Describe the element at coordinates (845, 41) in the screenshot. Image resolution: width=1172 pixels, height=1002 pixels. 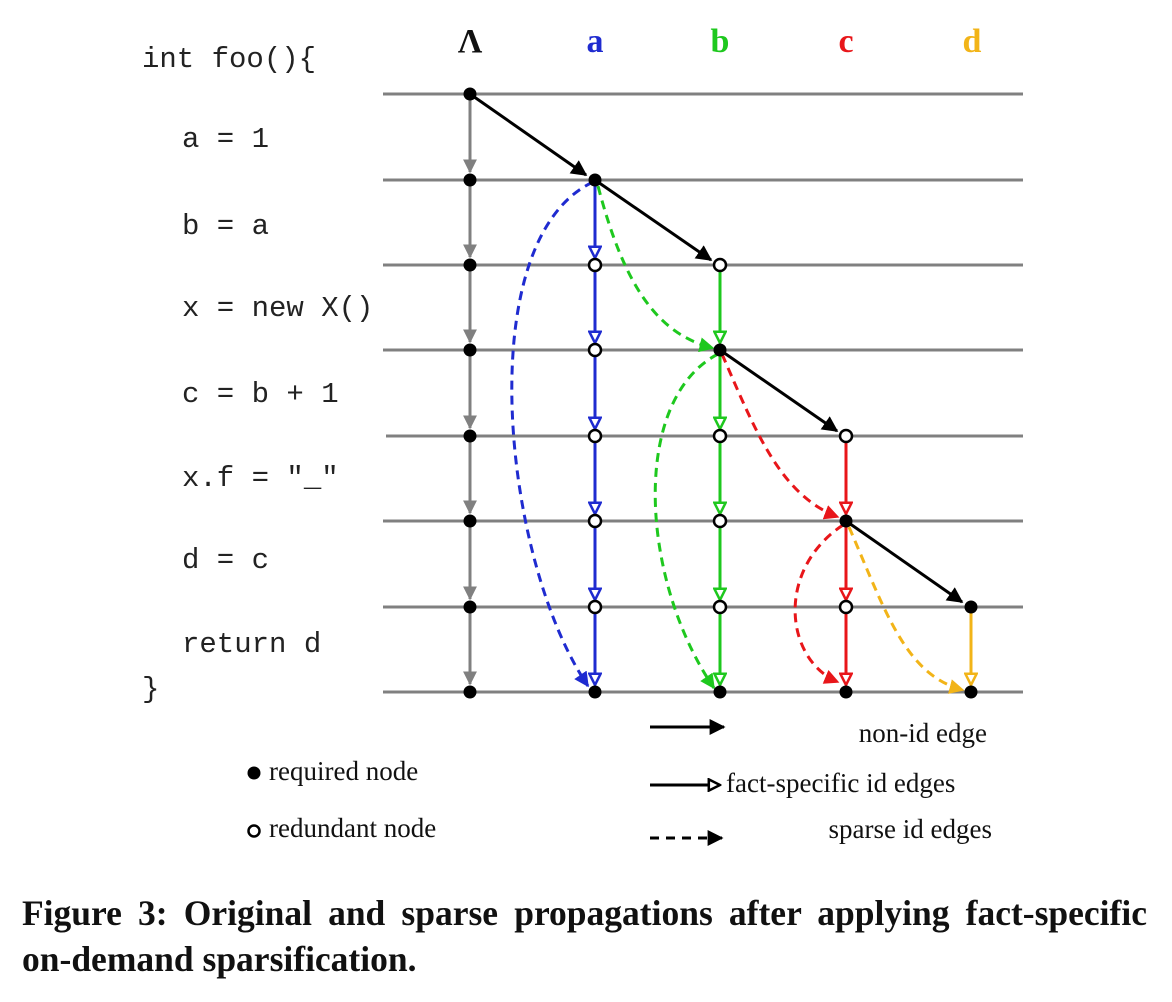
I see `column-header-c: c` at that location.